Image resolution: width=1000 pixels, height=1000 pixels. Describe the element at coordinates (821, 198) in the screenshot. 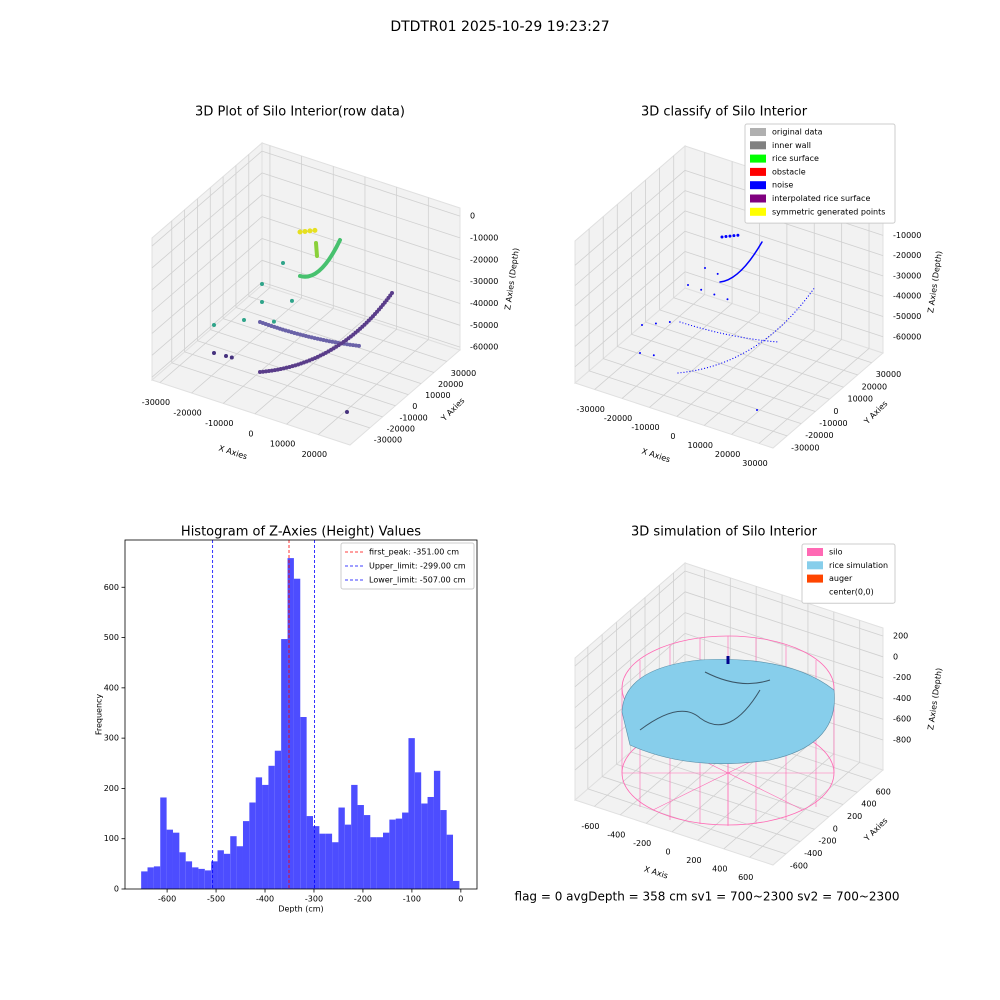

I see `legend-label: interpolated rice surface` at that location.